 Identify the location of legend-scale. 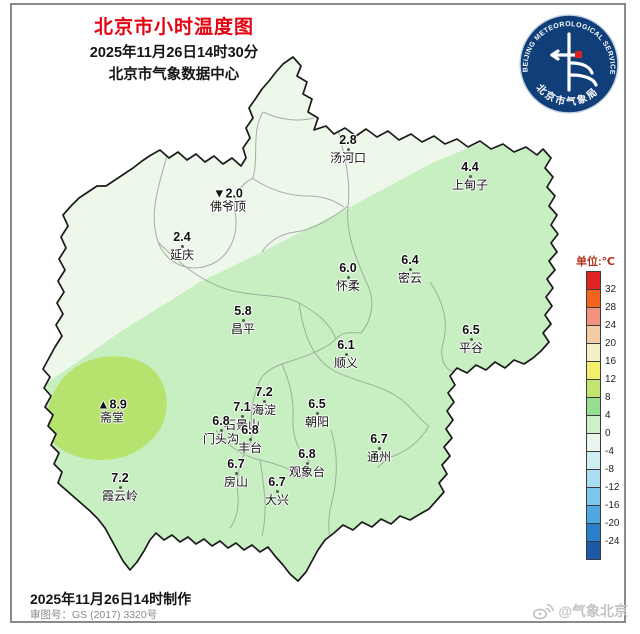
(593, 415).